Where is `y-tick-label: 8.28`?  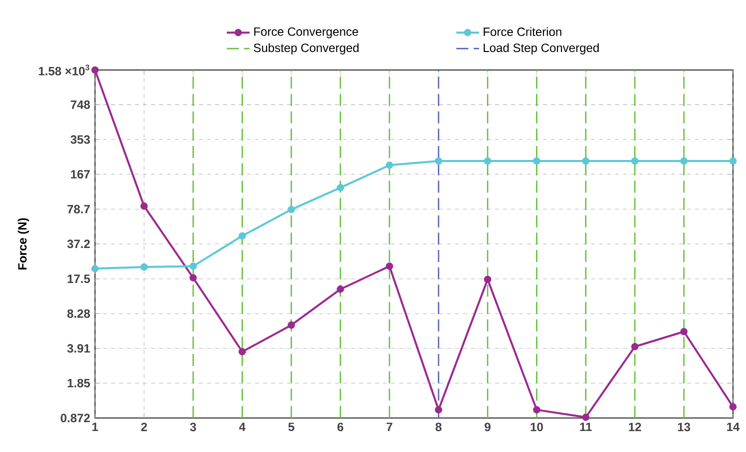 y-tick-label: 8.28 is located at coordinates (78, 313).